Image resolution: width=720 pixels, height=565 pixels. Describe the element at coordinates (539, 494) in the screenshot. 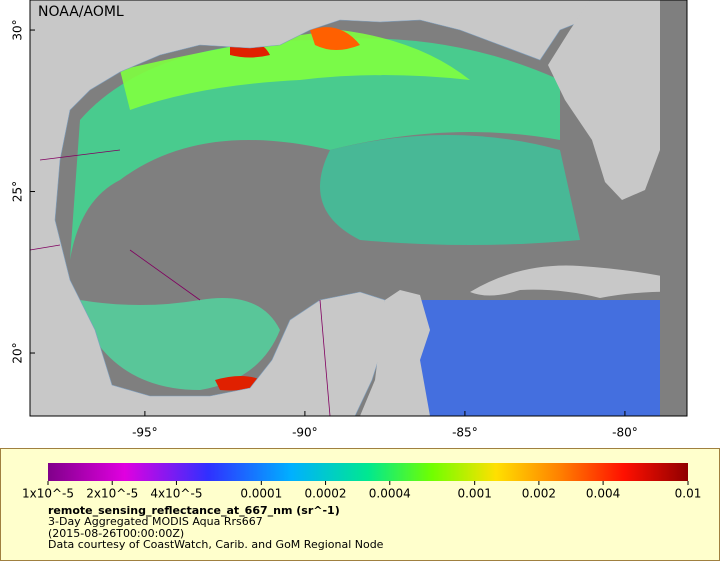

I see `colorbar-tick-label: 0.002` at that location.